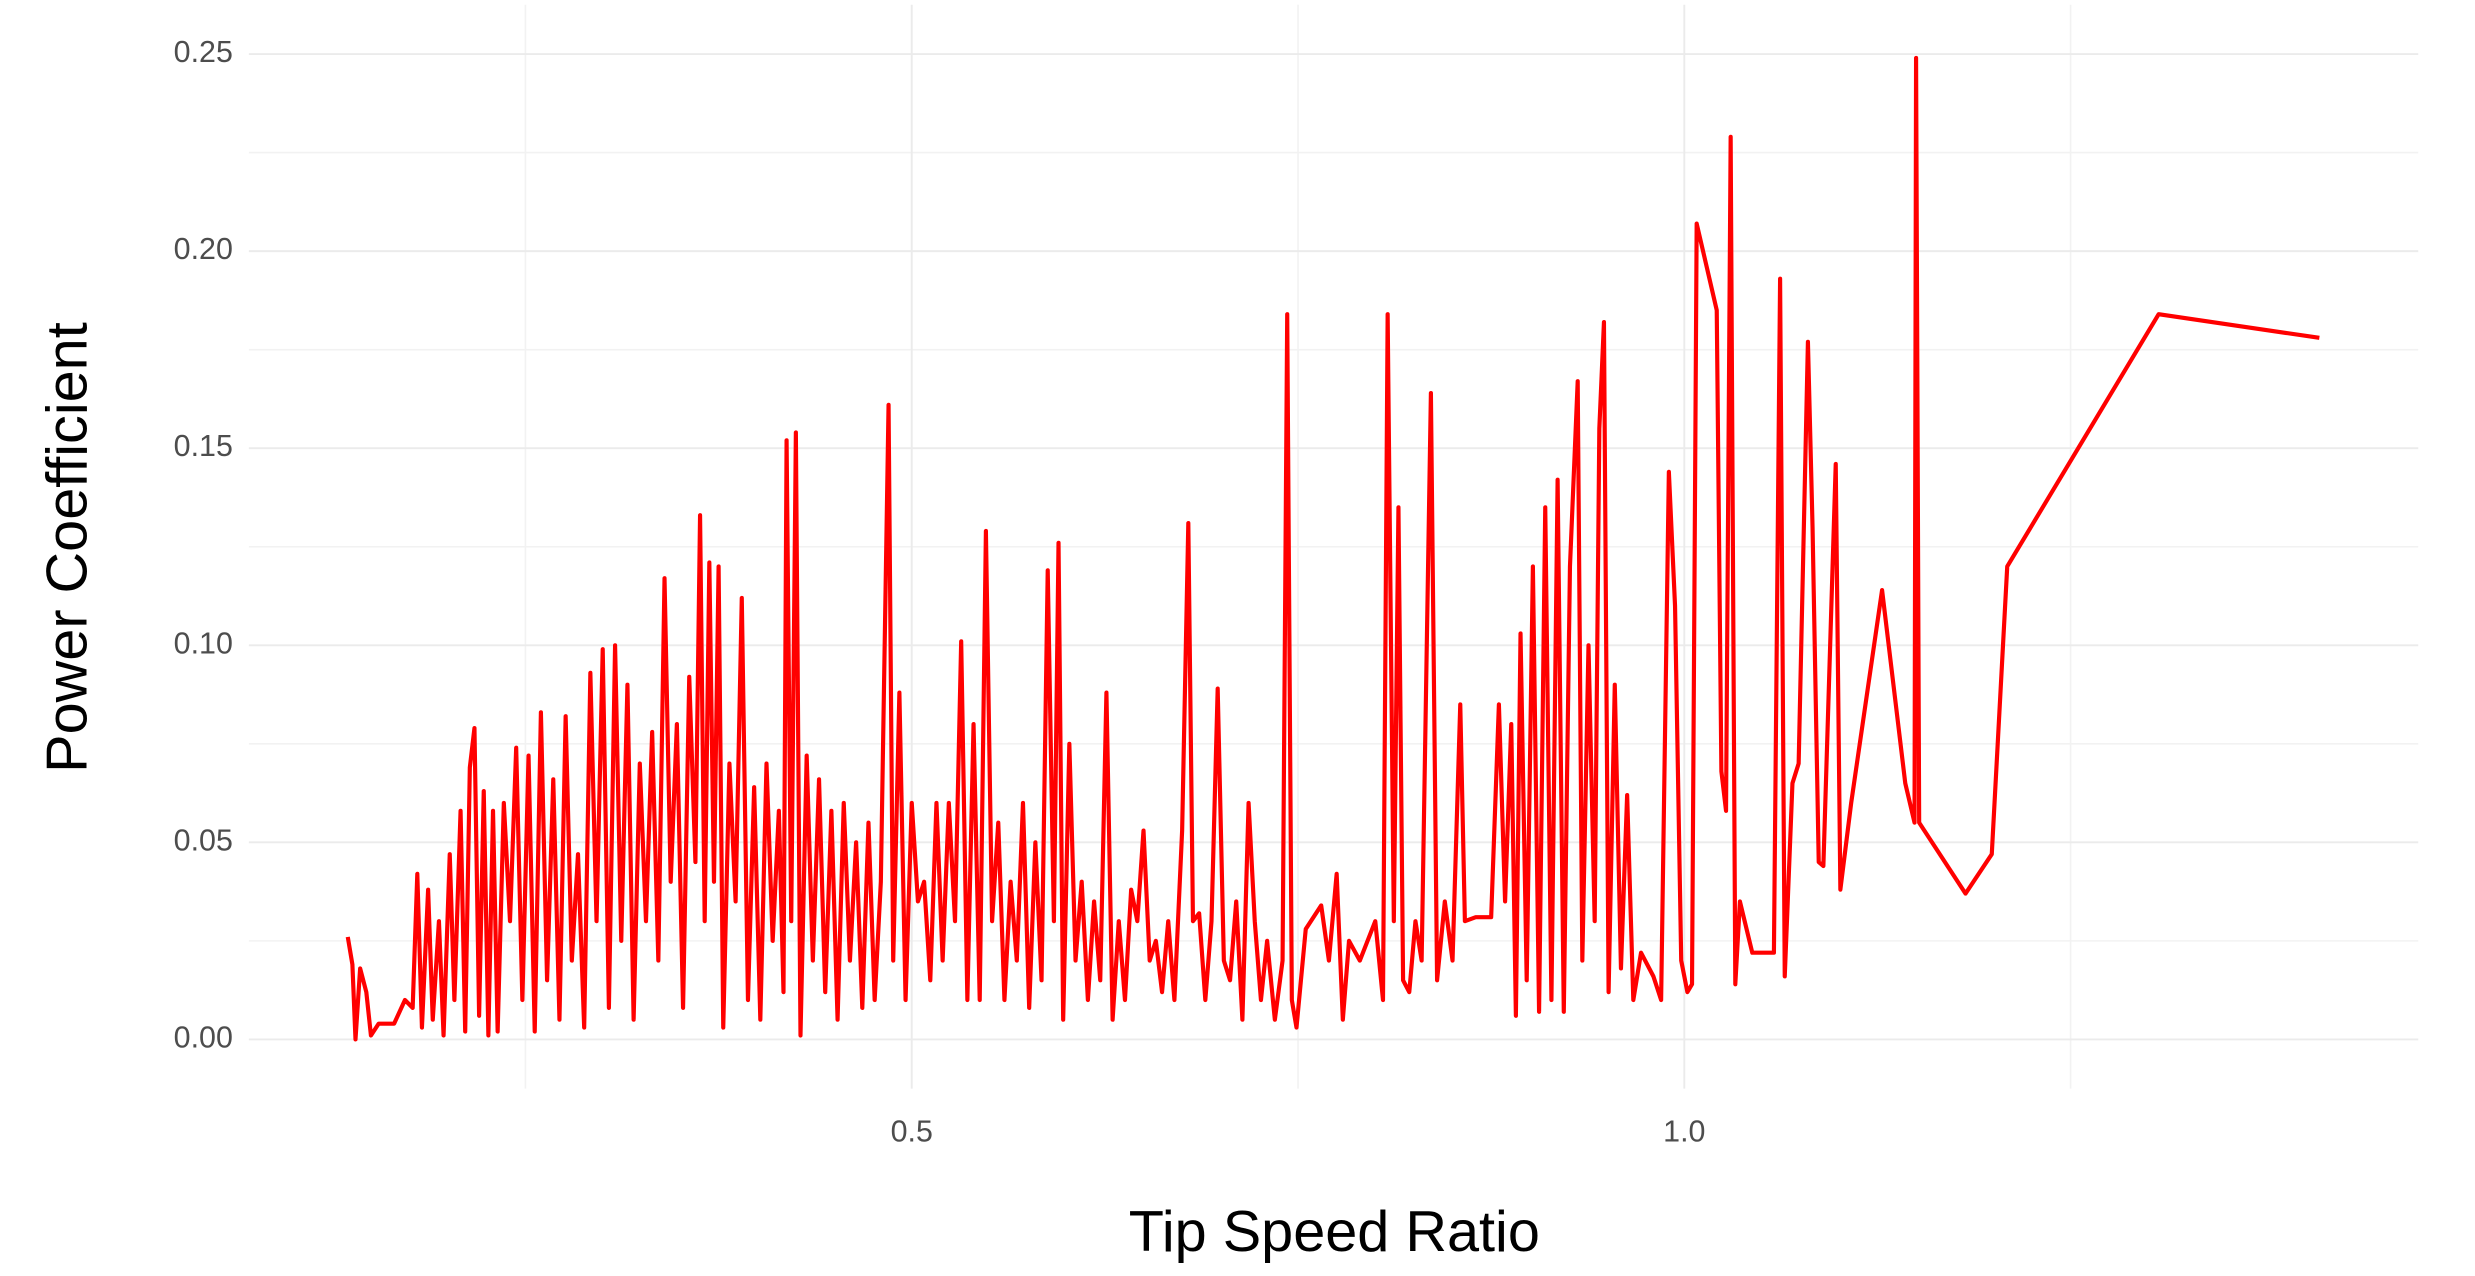  I want to click on y-tick-label: 0.25, so click(203, 52).